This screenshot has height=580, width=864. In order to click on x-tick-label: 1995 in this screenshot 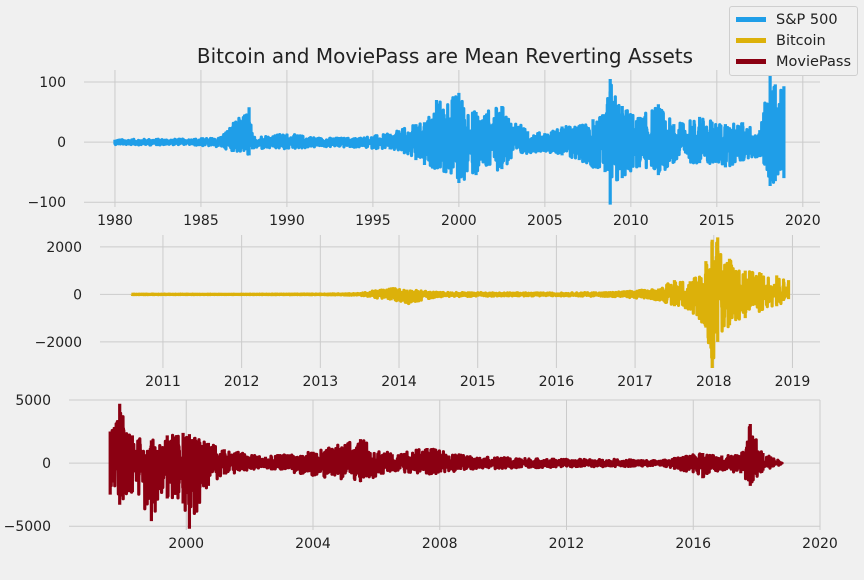, I will do `click(373, 221)`.